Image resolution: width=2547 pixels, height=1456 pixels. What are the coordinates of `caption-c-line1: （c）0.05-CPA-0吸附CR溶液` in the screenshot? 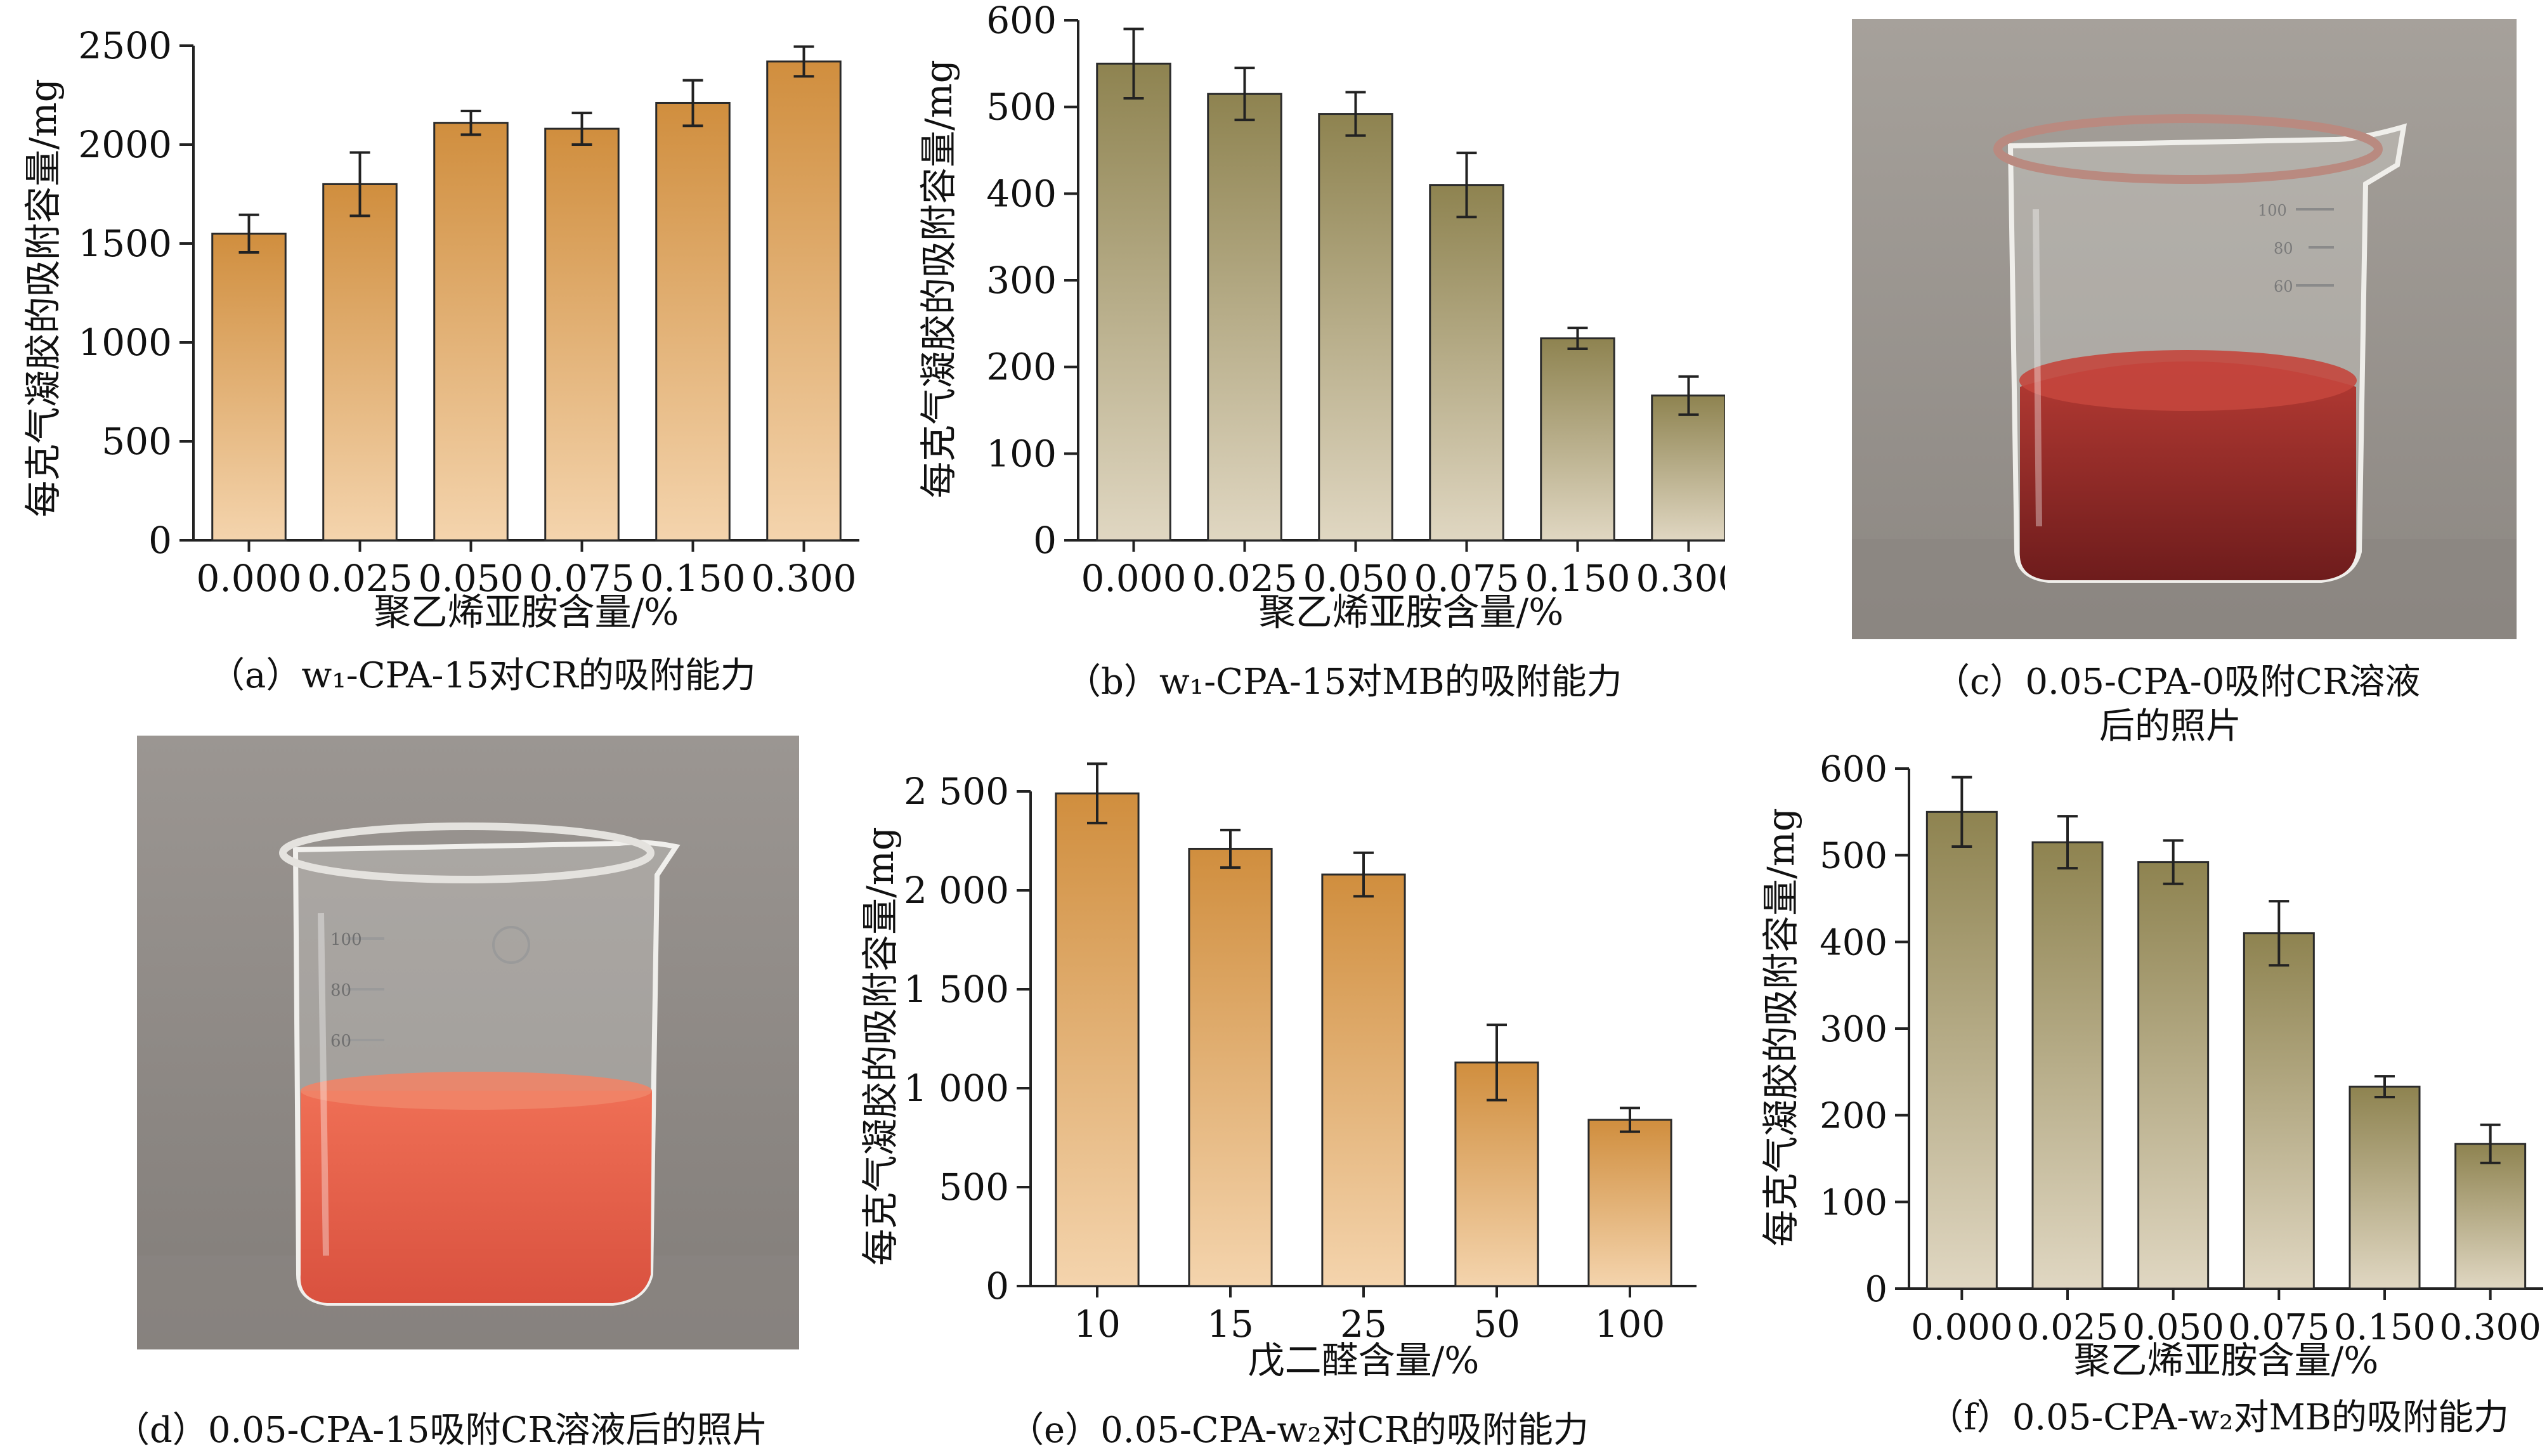 It's located at (2177, 682).